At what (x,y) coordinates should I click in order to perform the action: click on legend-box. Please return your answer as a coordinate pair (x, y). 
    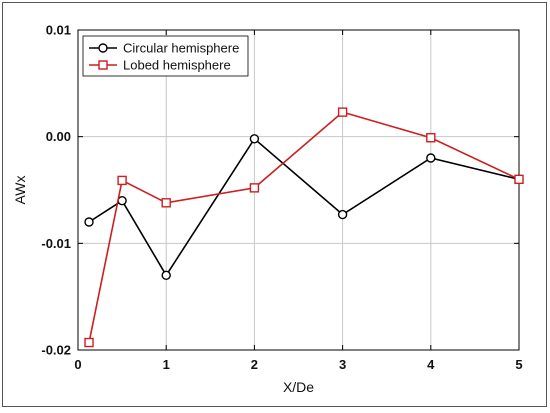
    Looking at the image, I should click on (165, 56).